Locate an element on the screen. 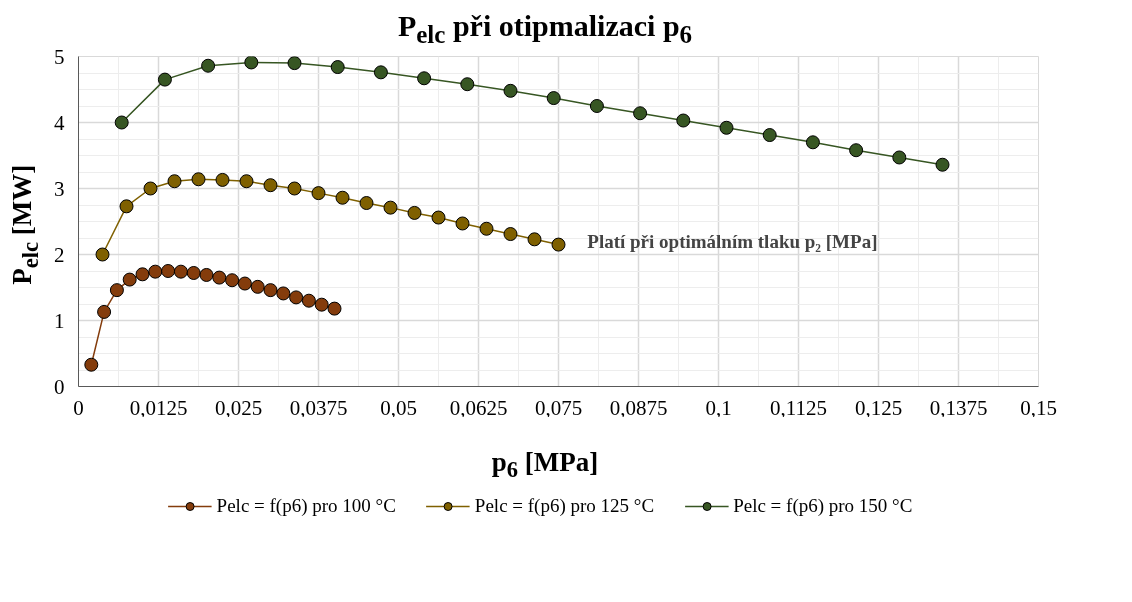 This screenshot has width=1132, height=602. x-tick-label: 0,025 is located at coordinates (238, 407).